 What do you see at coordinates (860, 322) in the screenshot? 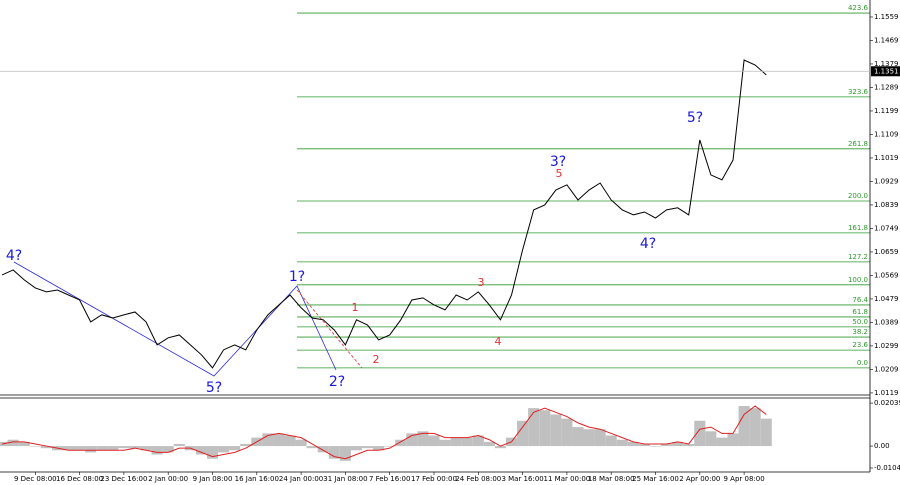
I see `fib-label: 50.0` at bounding box center [860, 322].